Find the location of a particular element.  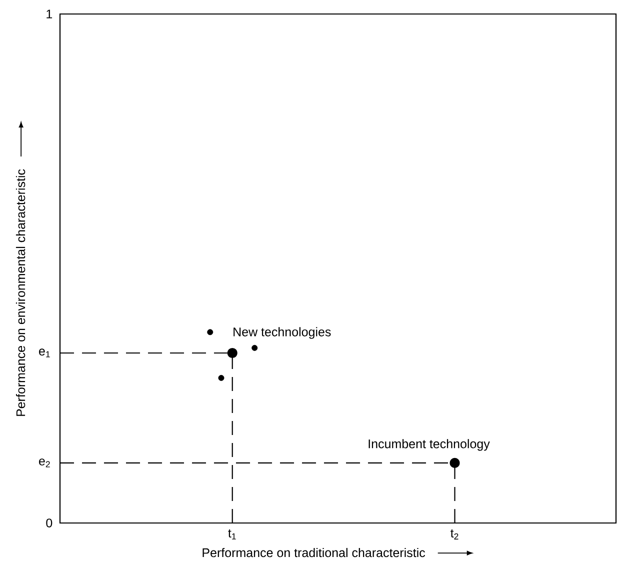

ref-line-label: e$_{2}$ is located at coordinates (44, 463).